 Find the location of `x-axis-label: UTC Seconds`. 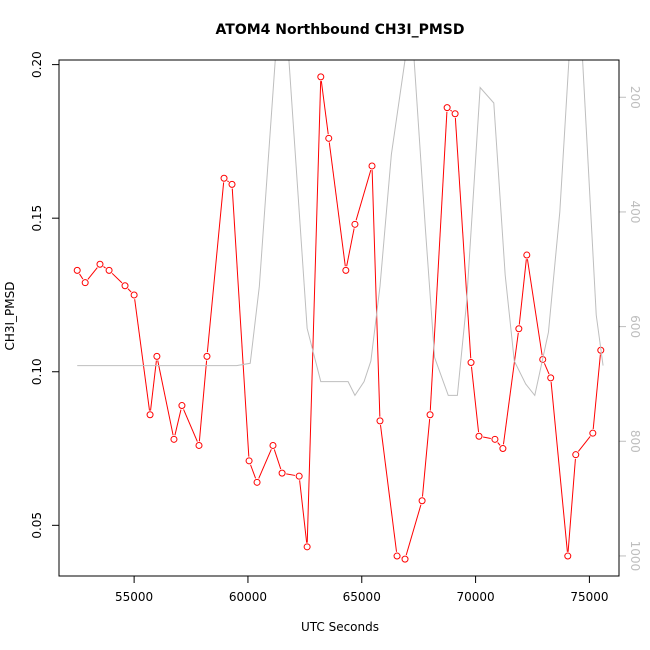

x-axis-label: UTC Seconds is located at coordinates (340, 627).